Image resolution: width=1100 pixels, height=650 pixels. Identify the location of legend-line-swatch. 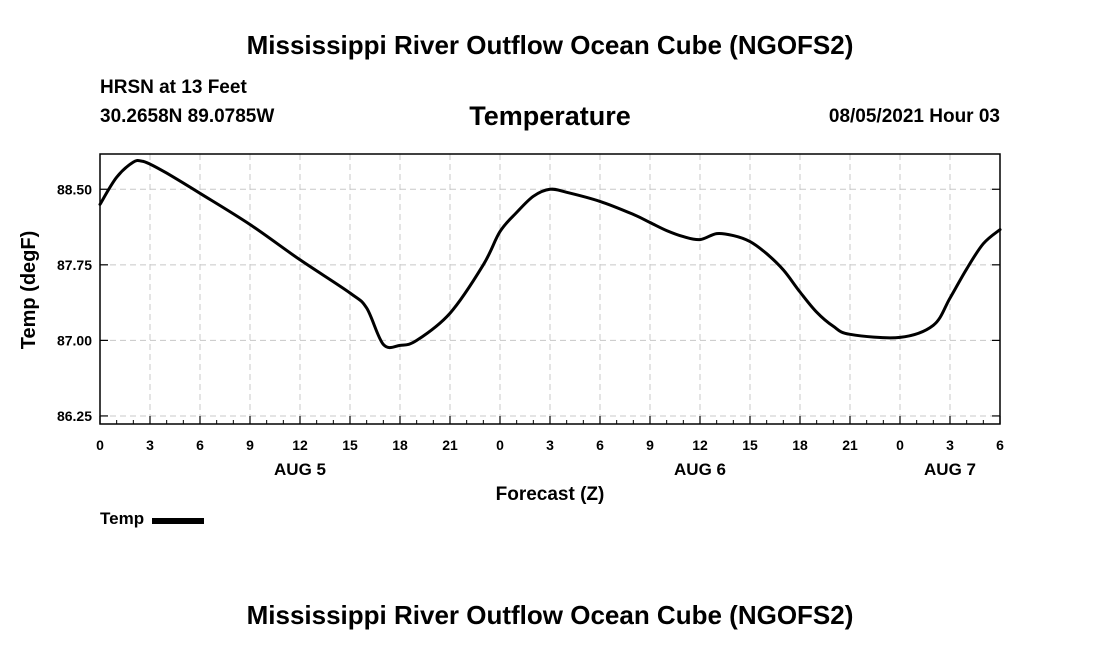
(178, 520).